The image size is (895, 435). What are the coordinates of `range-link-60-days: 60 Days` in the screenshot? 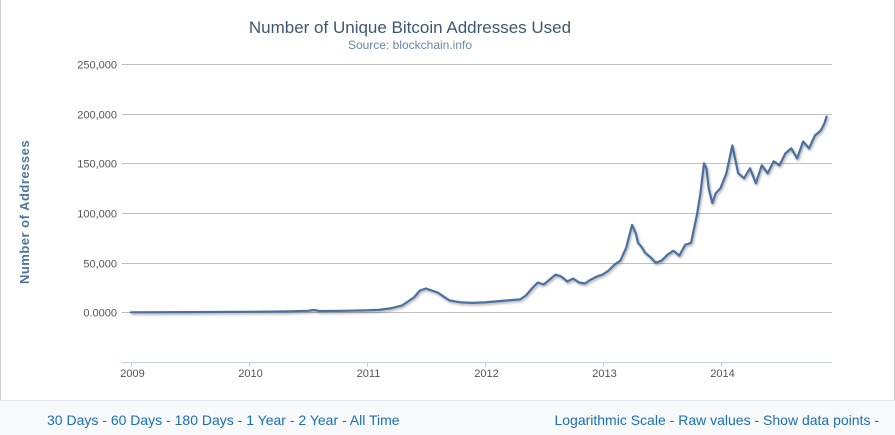 It's located at (136, 420).